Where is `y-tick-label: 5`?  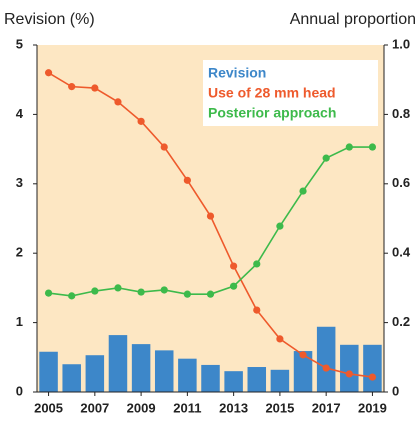 y-tick-label: 5 is located at coordinates (19, 43).